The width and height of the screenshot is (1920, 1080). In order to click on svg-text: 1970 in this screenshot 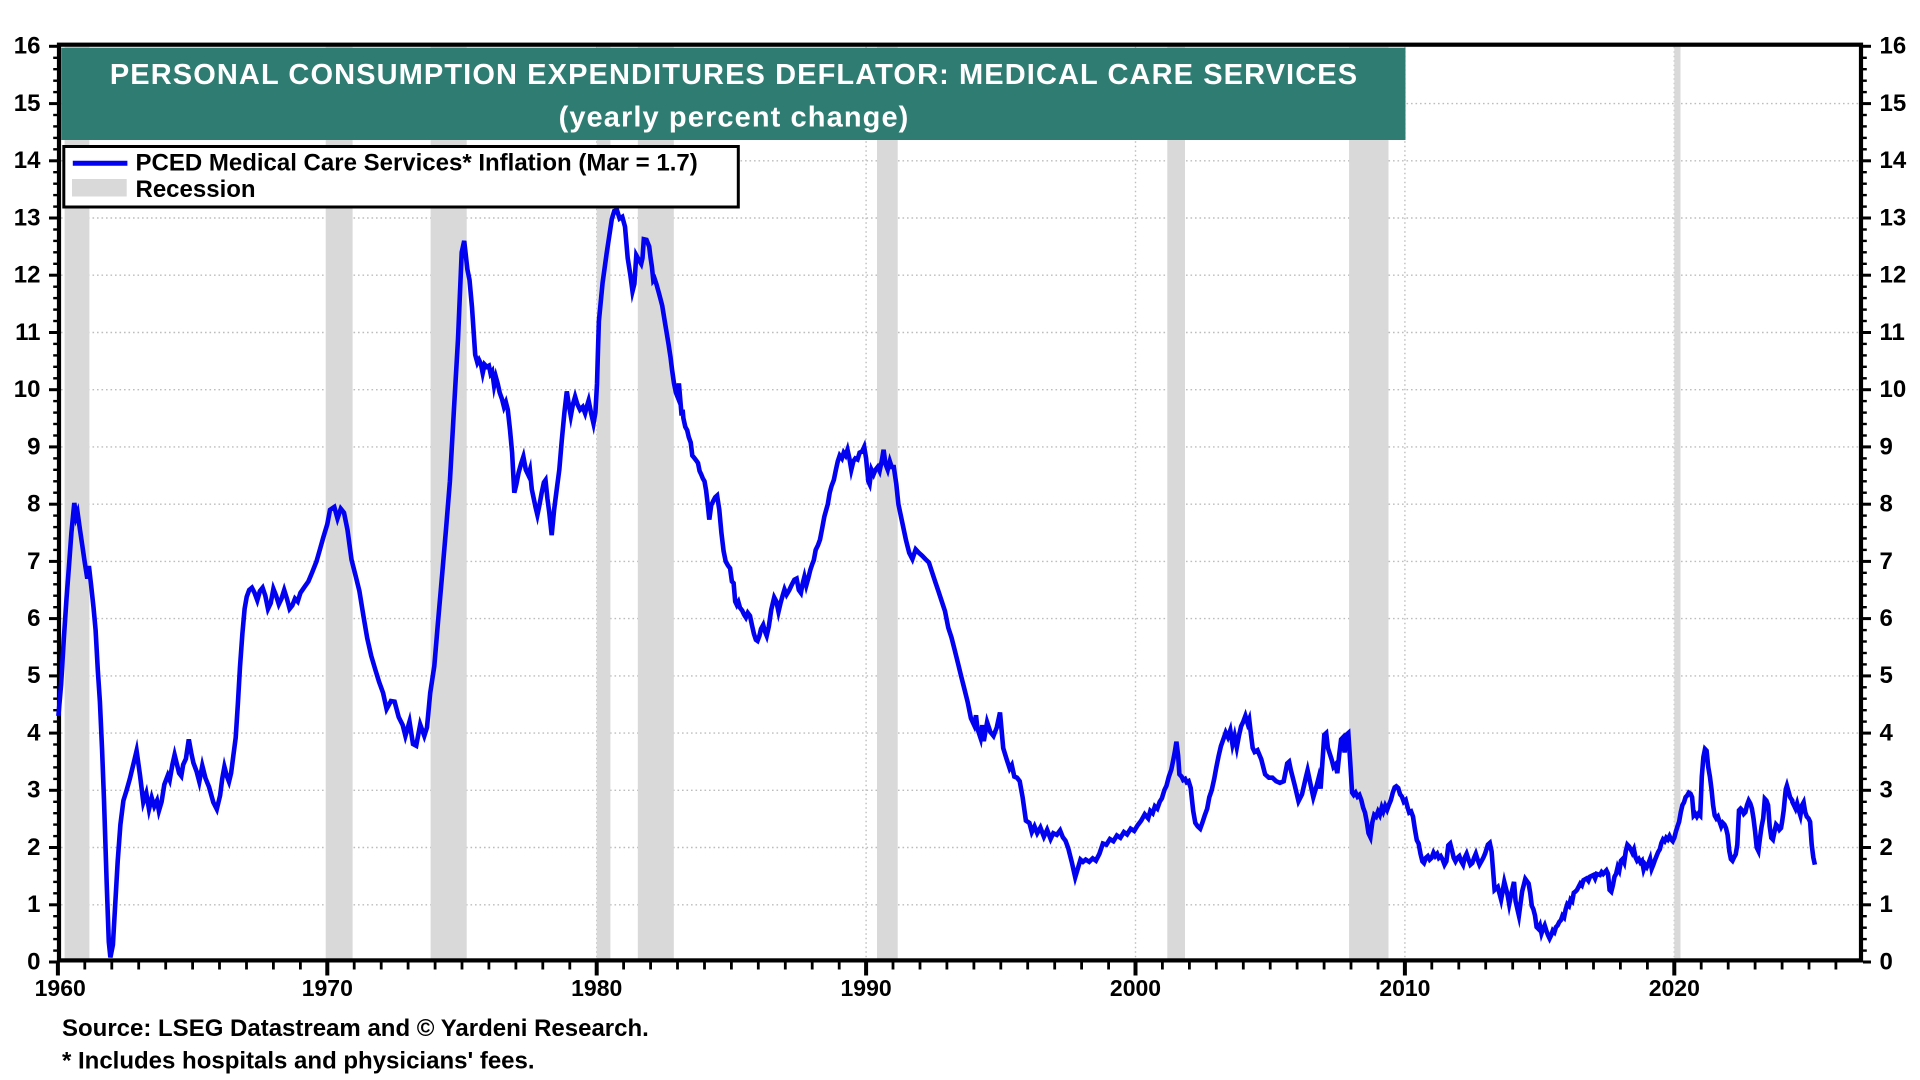, I will do `click(327, 988)`.